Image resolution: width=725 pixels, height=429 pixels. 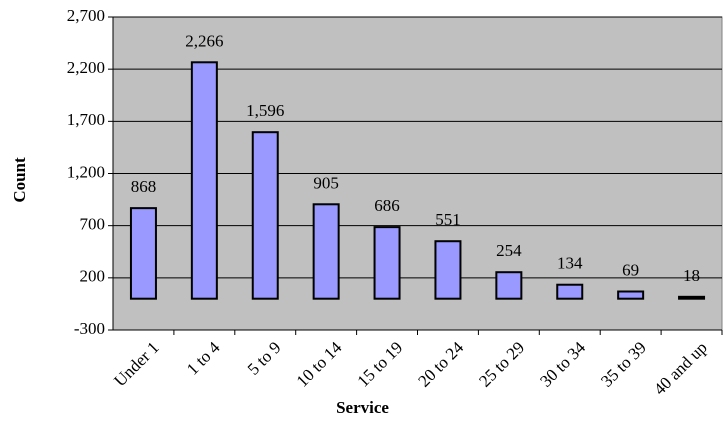 What do you see at coordinates (440, 364) in the screenshot?
I see `x-tick-label: 20 to 24` at bounding box center [440, 364].